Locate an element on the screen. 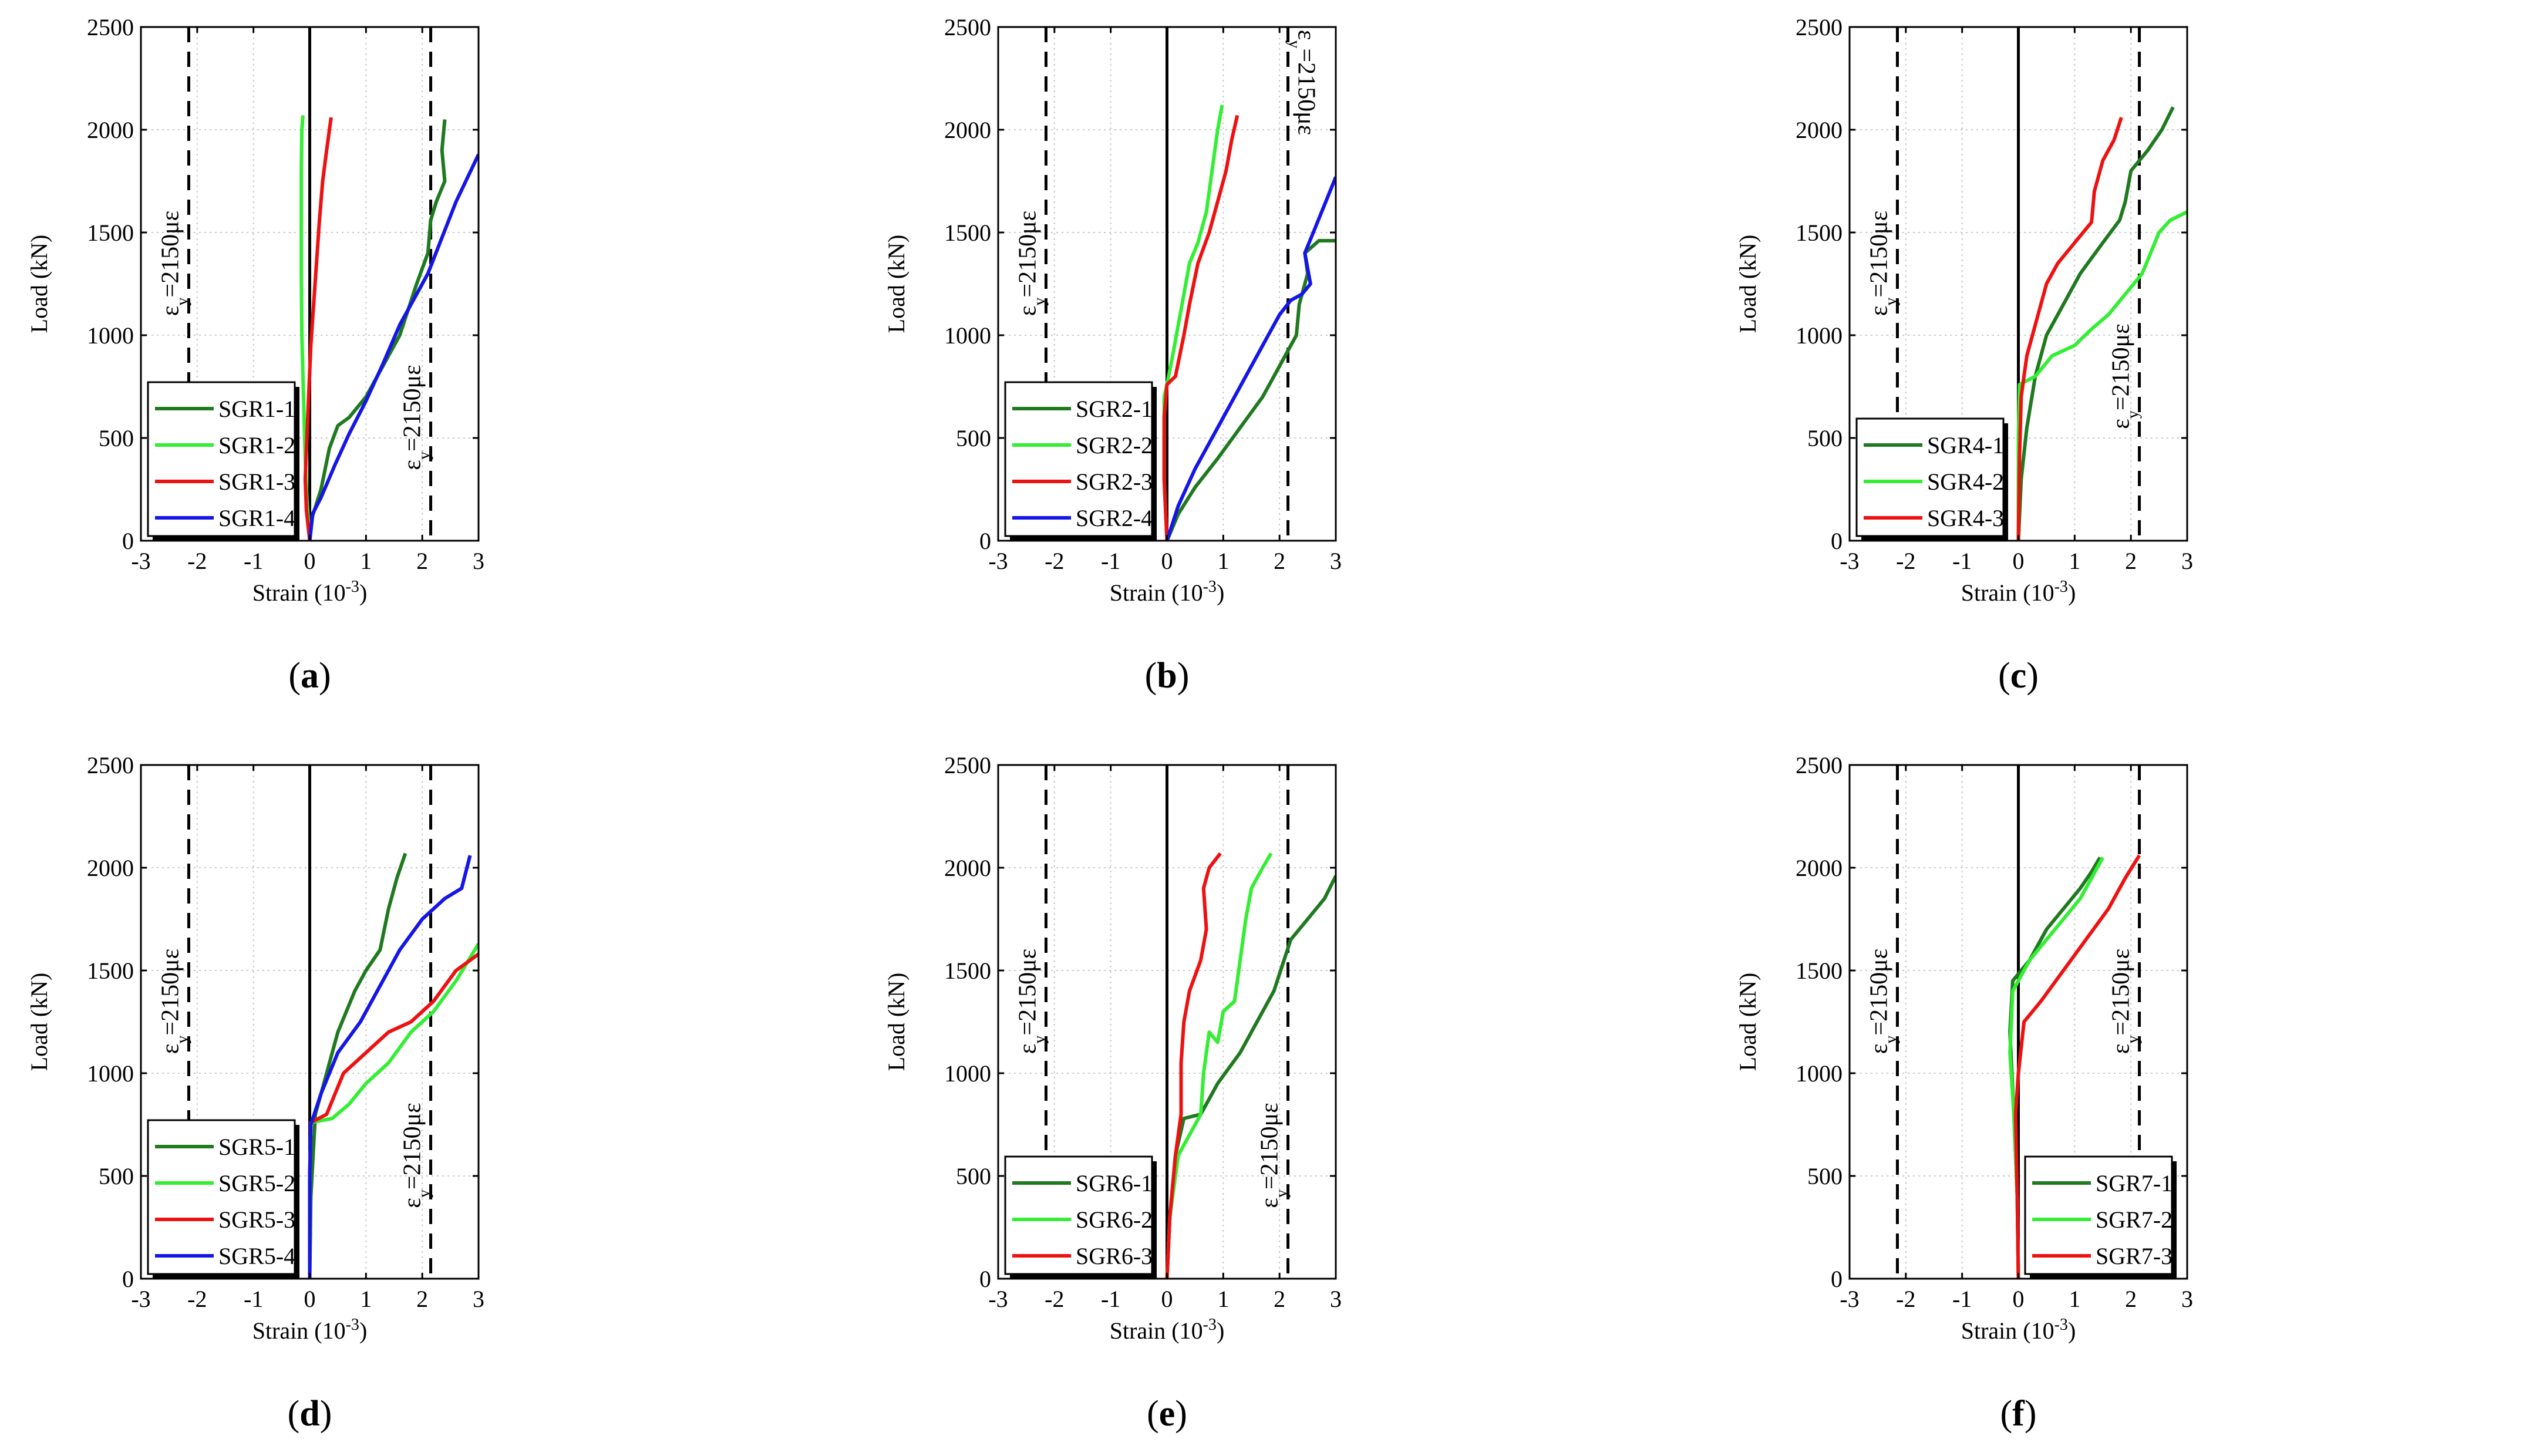 The height and width of the screenshot is (1456, 2543). panel-caption: (c) is located at coordinates (2018, 676).